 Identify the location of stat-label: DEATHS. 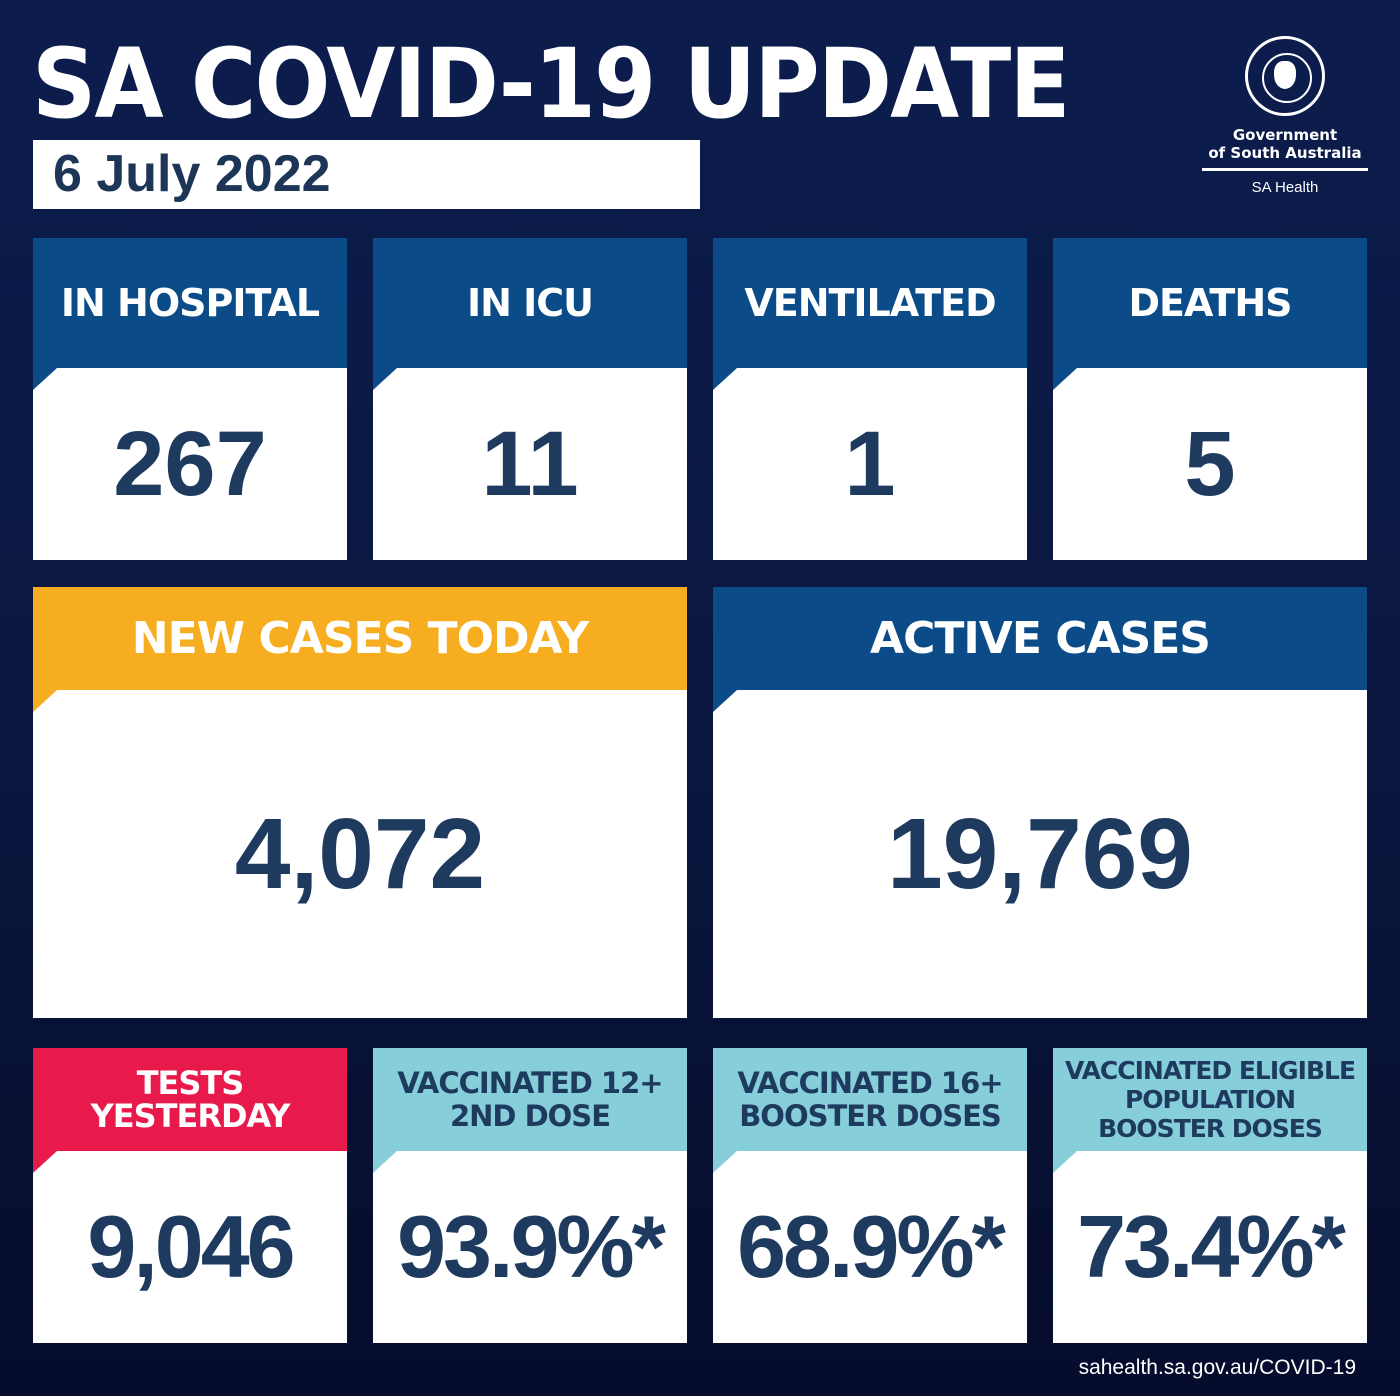
(1210, 303).